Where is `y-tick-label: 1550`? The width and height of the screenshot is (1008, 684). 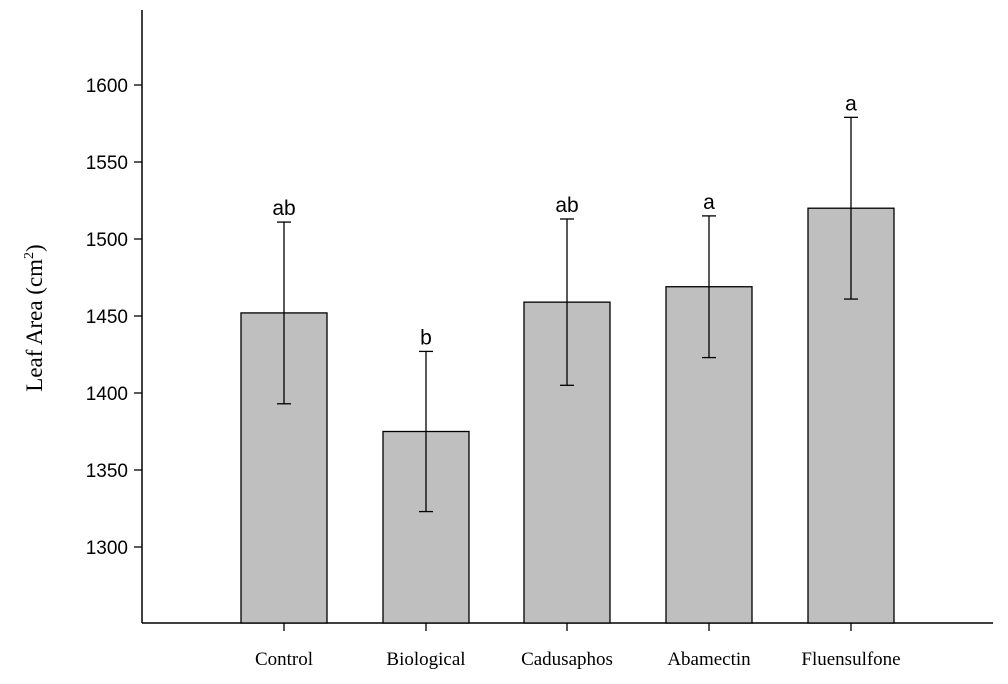
y-tick-label: 1550 is located at coordinates (107, 163).